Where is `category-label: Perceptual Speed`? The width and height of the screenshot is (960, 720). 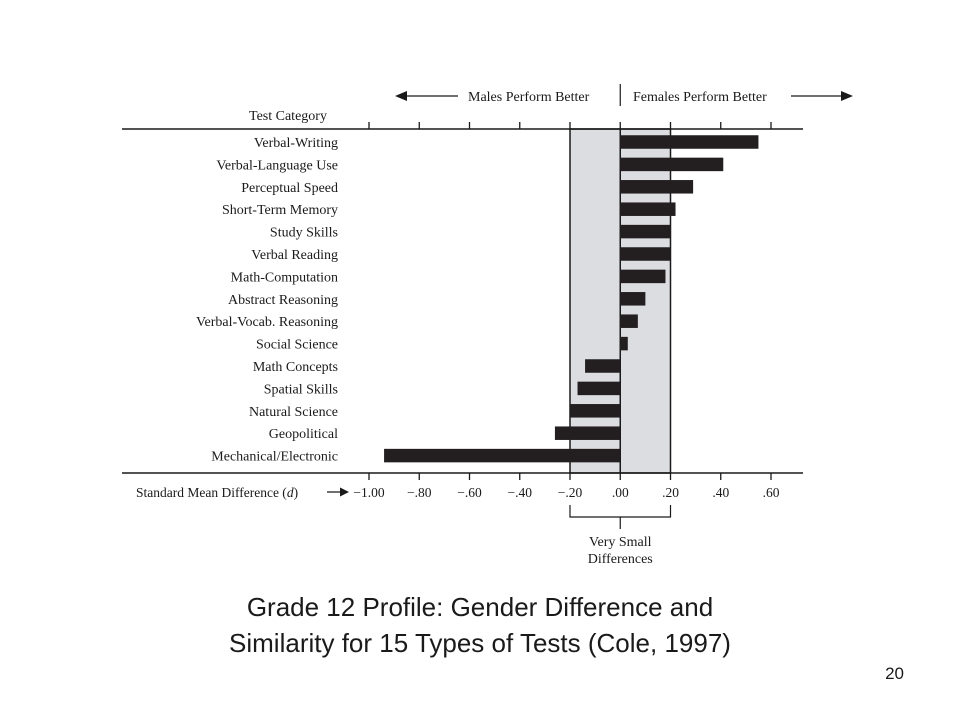
category-label: Perceptual Speed is located at coordinates (289, 188).